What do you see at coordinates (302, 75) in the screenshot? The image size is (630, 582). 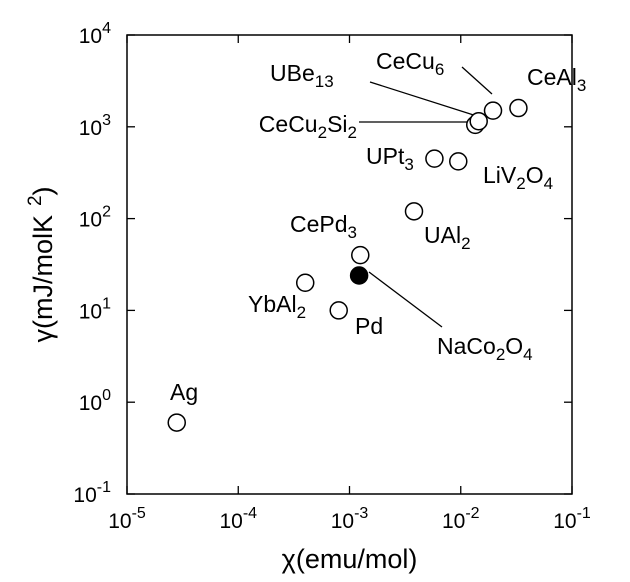 I see `point-label-ube13: UBe13` at bounding box center [302, 75].